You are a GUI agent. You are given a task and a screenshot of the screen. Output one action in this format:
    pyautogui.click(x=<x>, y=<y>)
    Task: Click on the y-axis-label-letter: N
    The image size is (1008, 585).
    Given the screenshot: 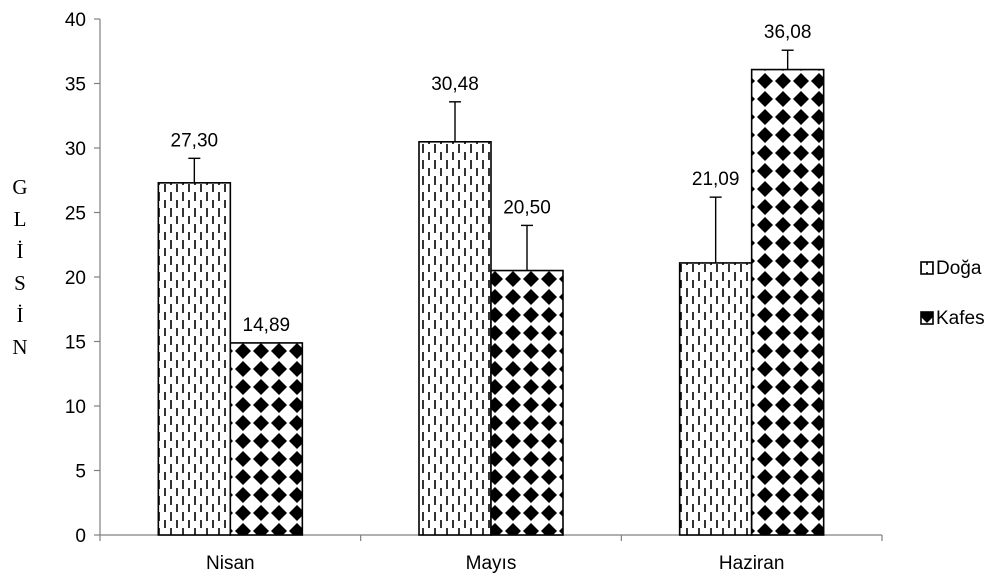 What is the action you would take?
    pyautogui.click(x=19, y=347)
    